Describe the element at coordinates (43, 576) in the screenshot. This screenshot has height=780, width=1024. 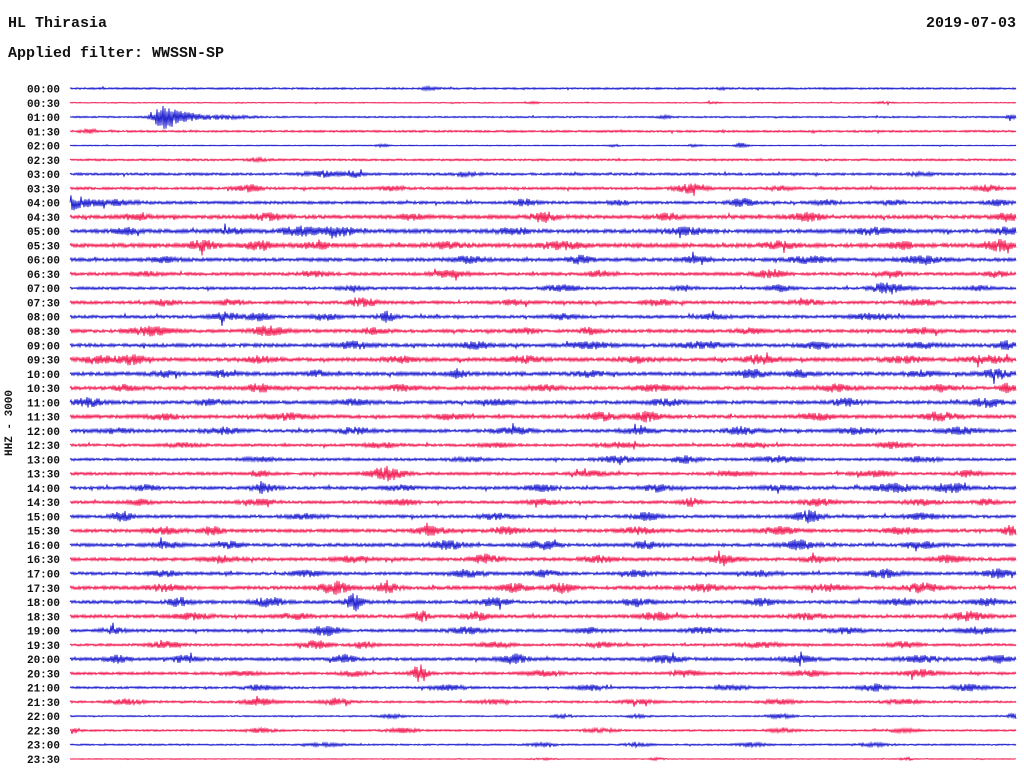
I see `row-time-label: 17:00` at that location.